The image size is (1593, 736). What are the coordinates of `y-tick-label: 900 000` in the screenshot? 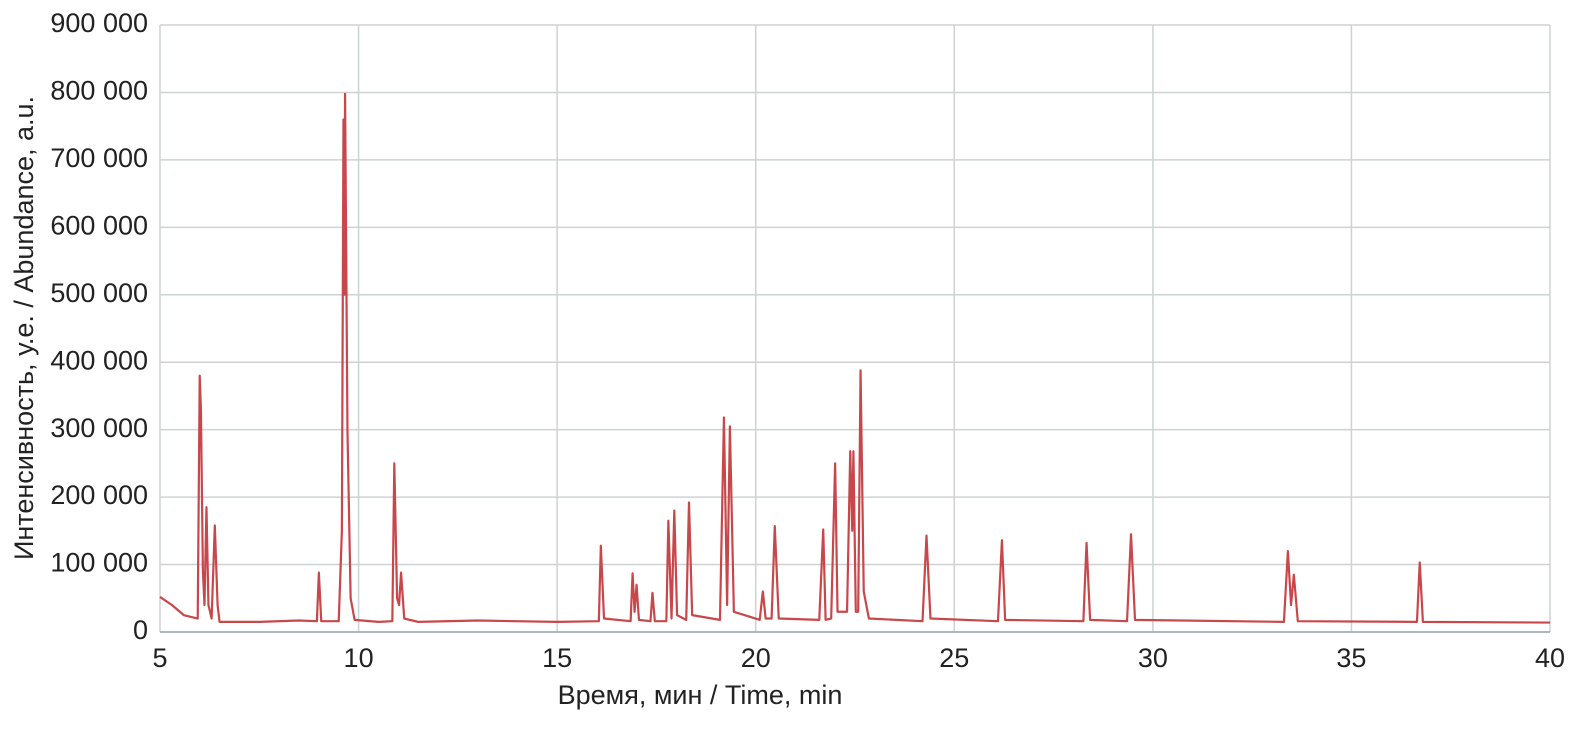 It's located at (99, 23).